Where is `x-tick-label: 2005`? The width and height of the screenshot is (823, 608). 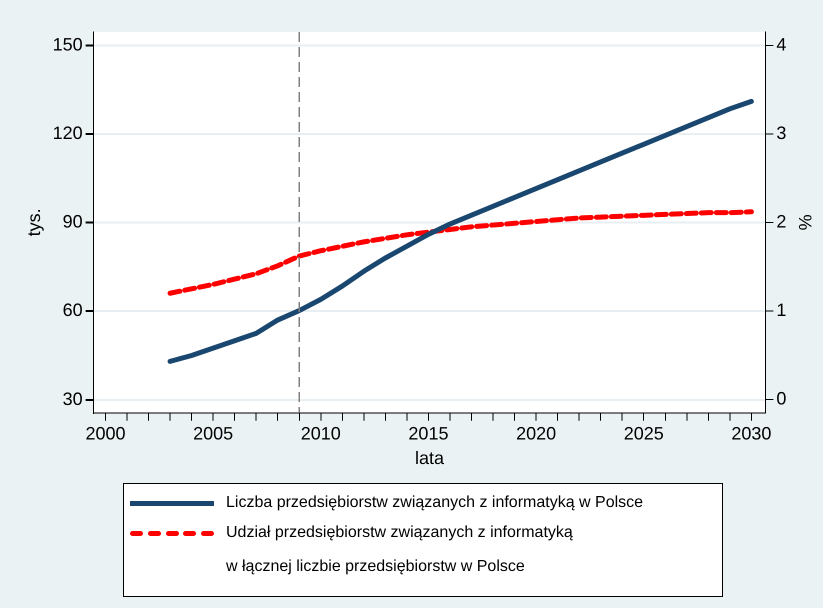 x-tick-label: 2005 is located at coordinates (213, 434).